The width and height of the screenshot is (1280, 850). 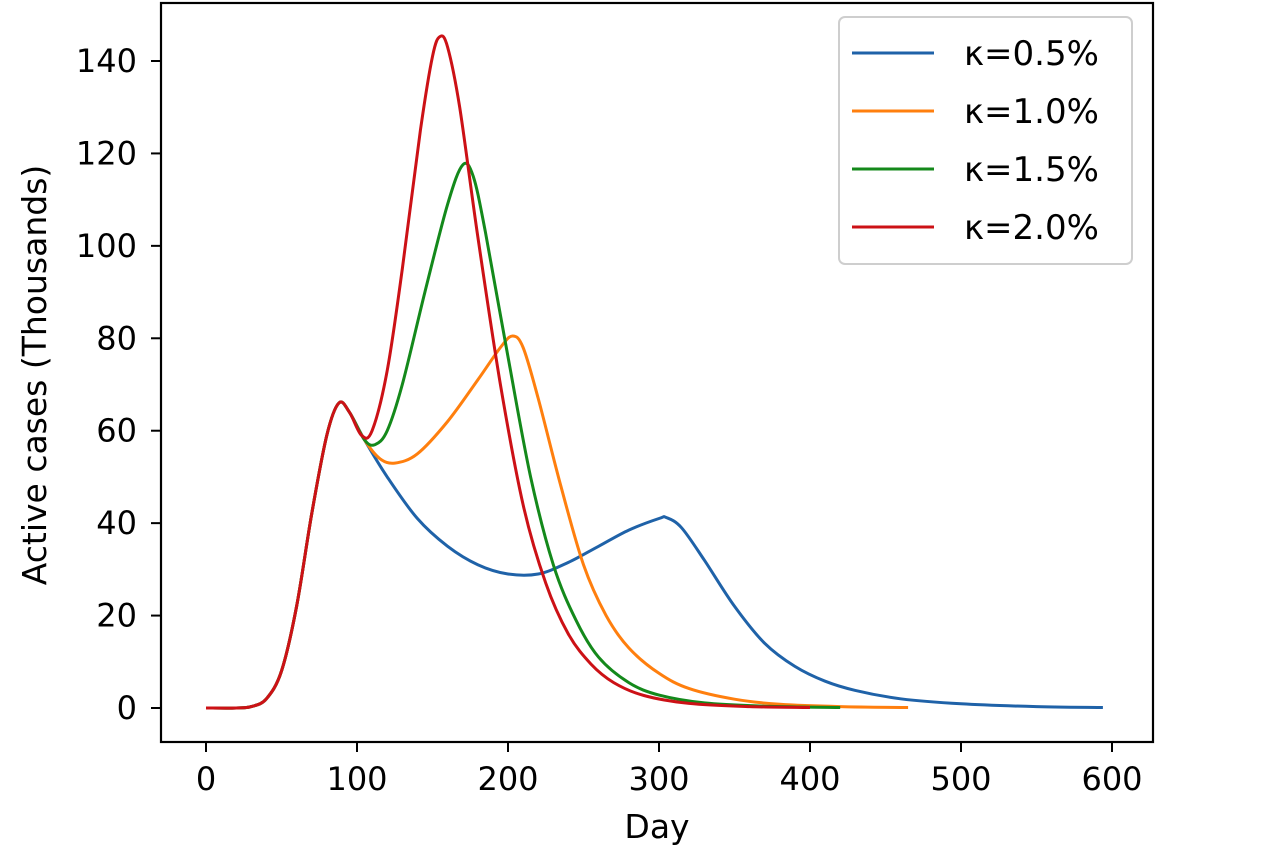 I want to click on y-tick-label: 60, so click(x=116, y=431).